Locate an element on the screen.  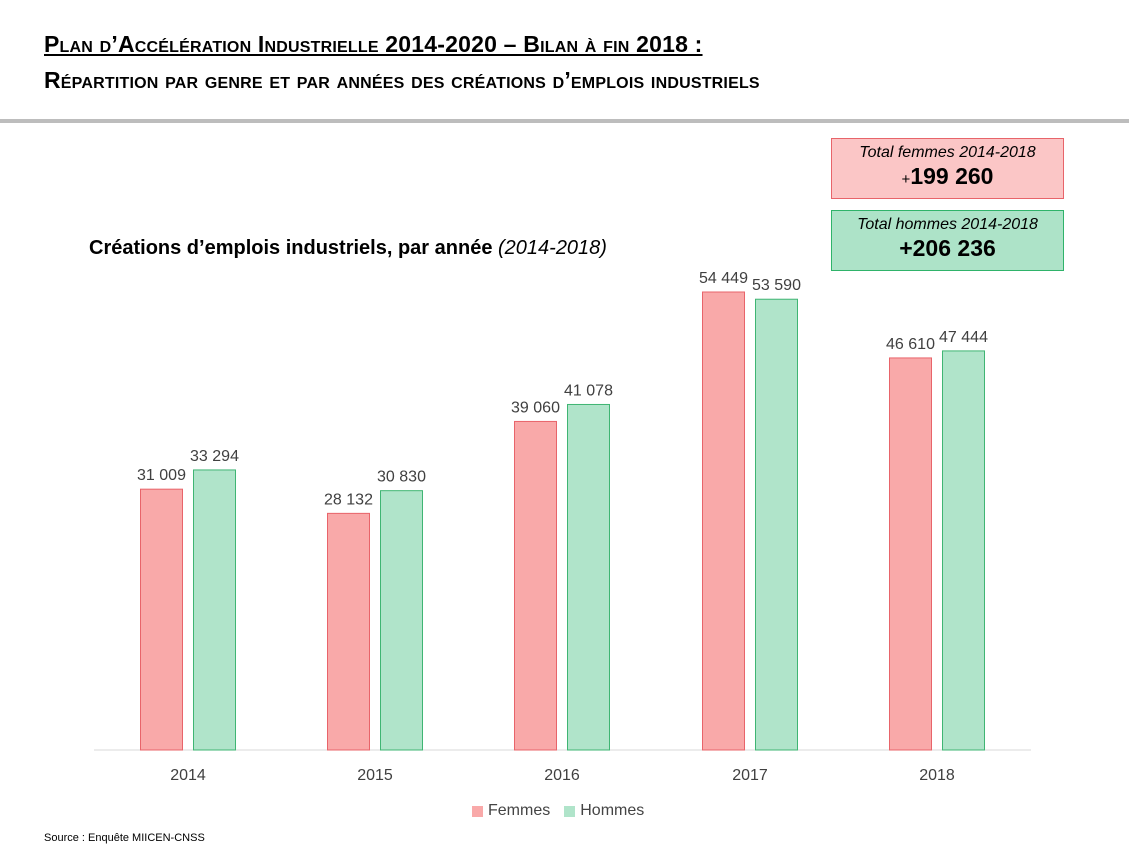
x-tick-label-2018: 2018 is located at coordinates (937, 775).